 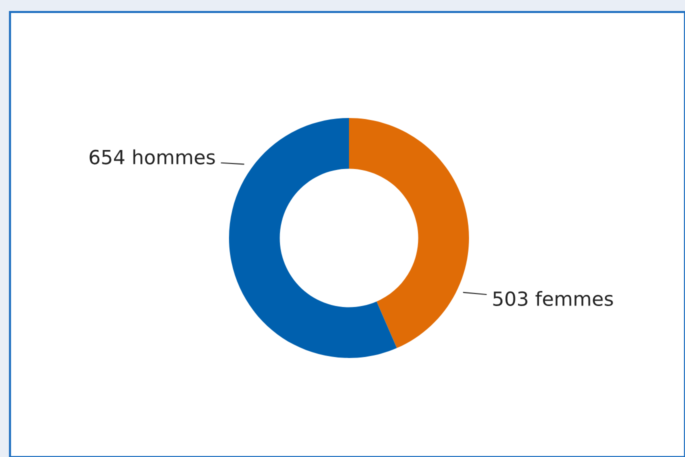 What do you see at coordinates (152, 156) in the screenshot?
I see `slice-label: 654 hommes` at bounding box center [152, 156].